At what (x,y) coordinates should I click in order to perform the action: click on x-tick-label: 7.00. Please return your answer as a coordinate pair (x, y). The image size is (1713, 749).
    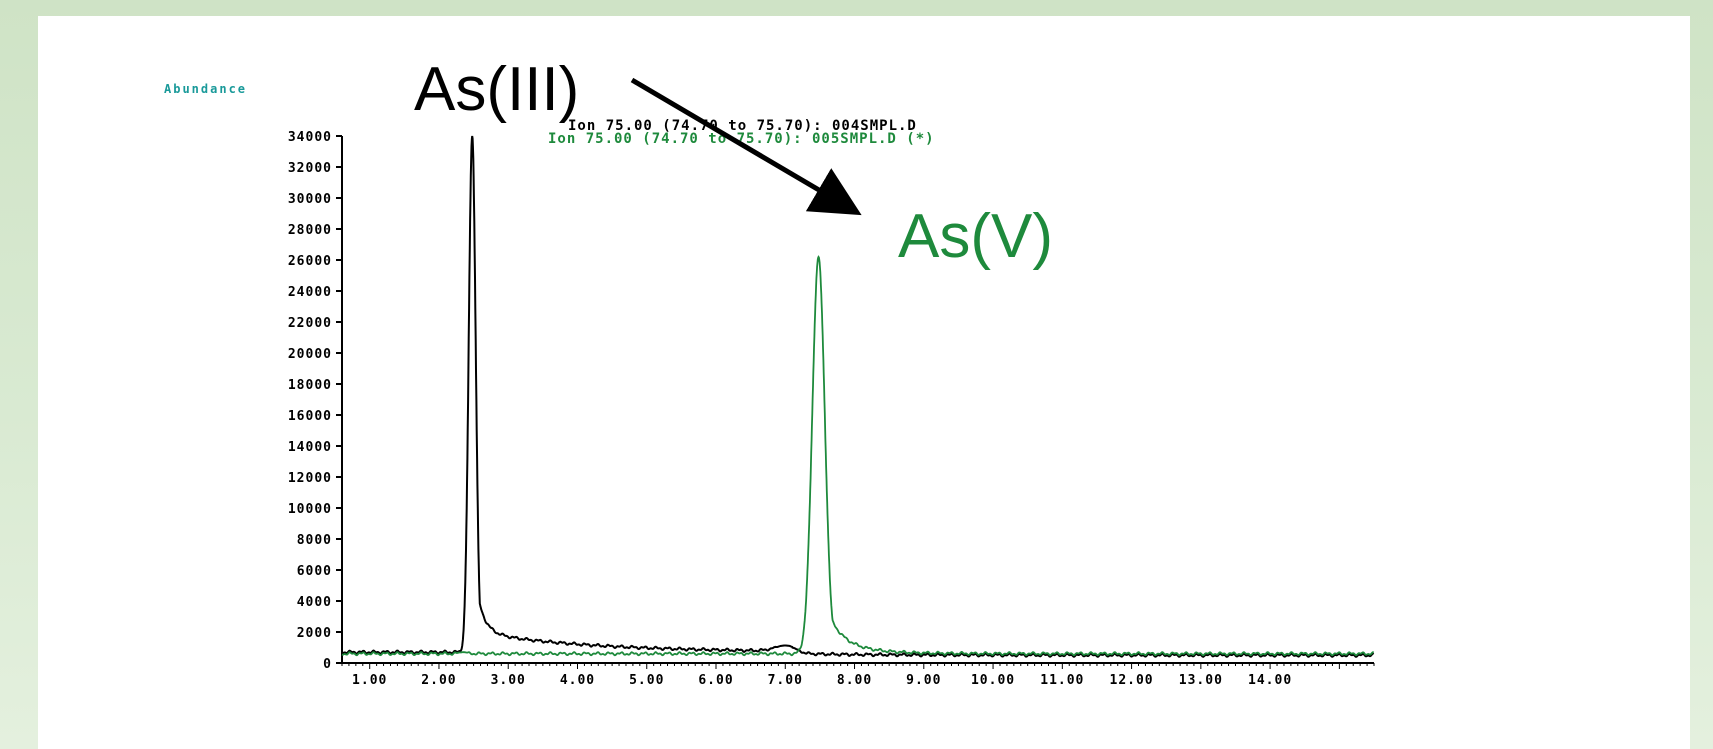
    Looking at the image, I should click on (785, 680).